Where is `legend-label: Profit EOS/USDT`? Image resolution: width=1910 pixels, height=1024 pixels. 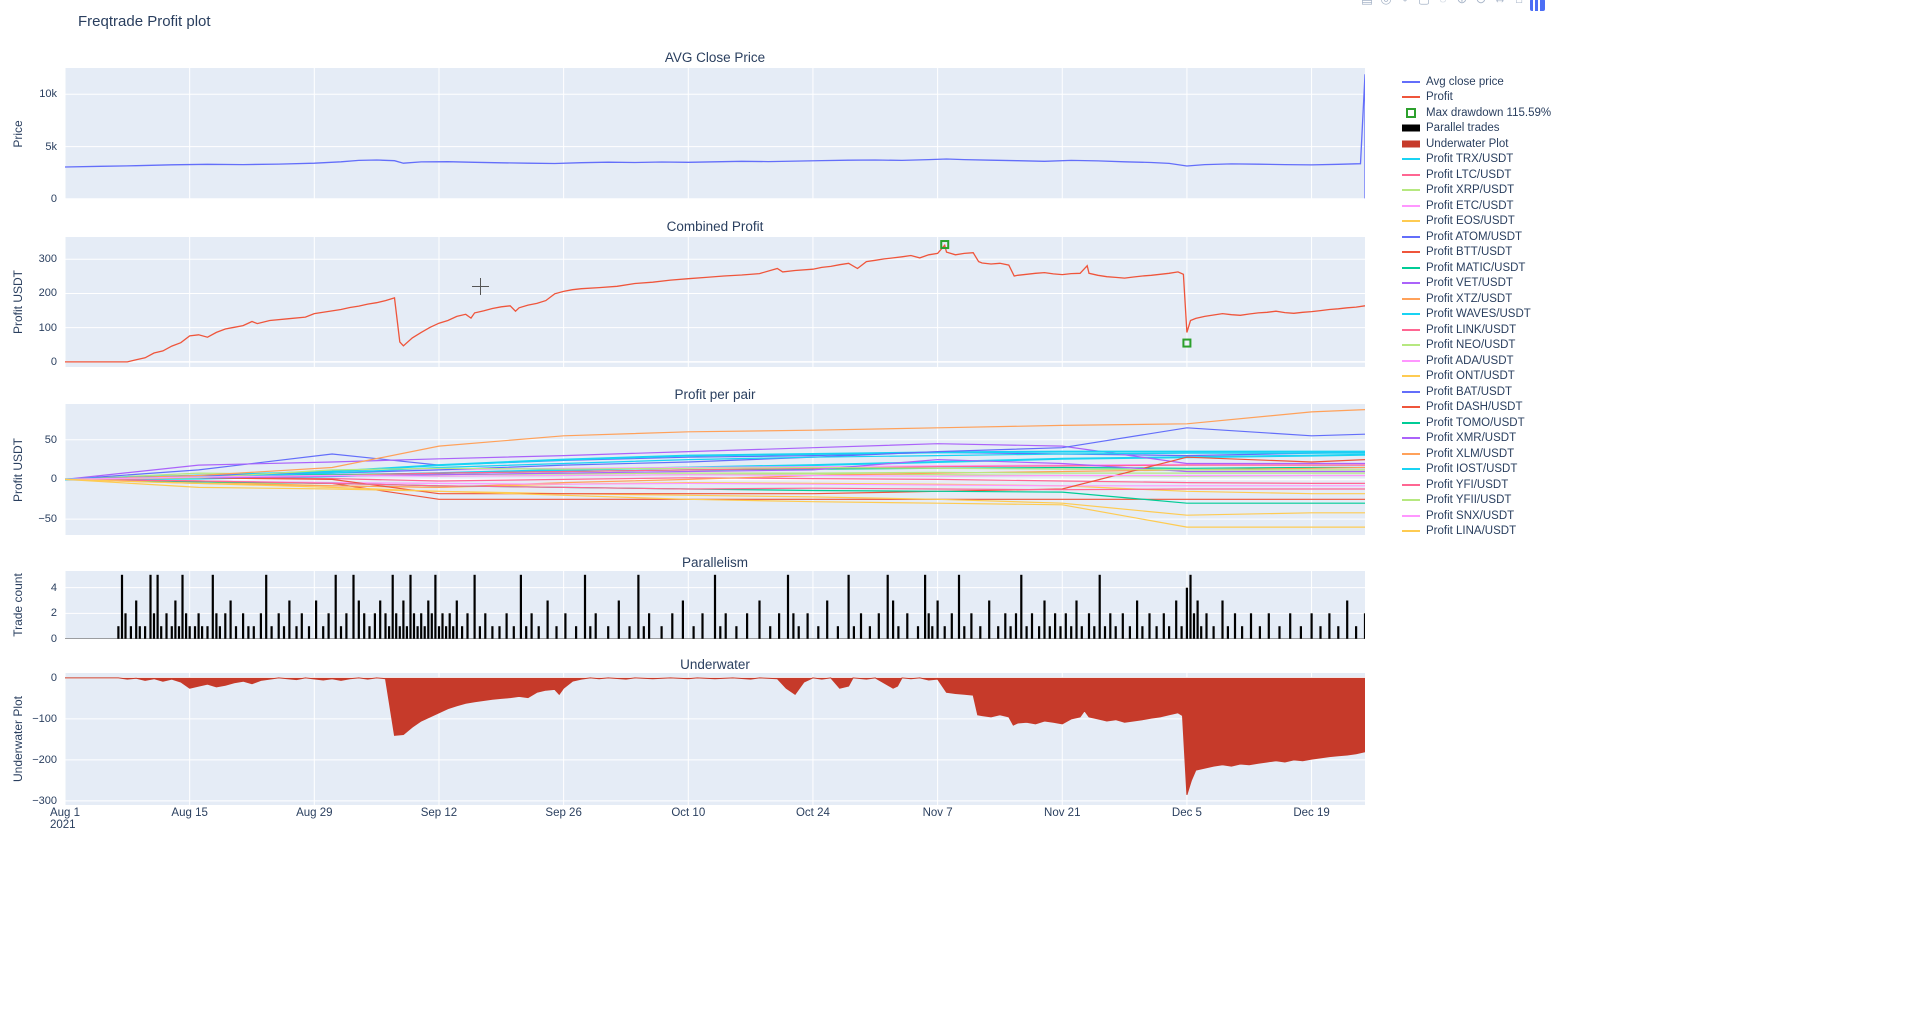
legend-label: Profit EOS/USDT is located at coordinates (1470, 221).